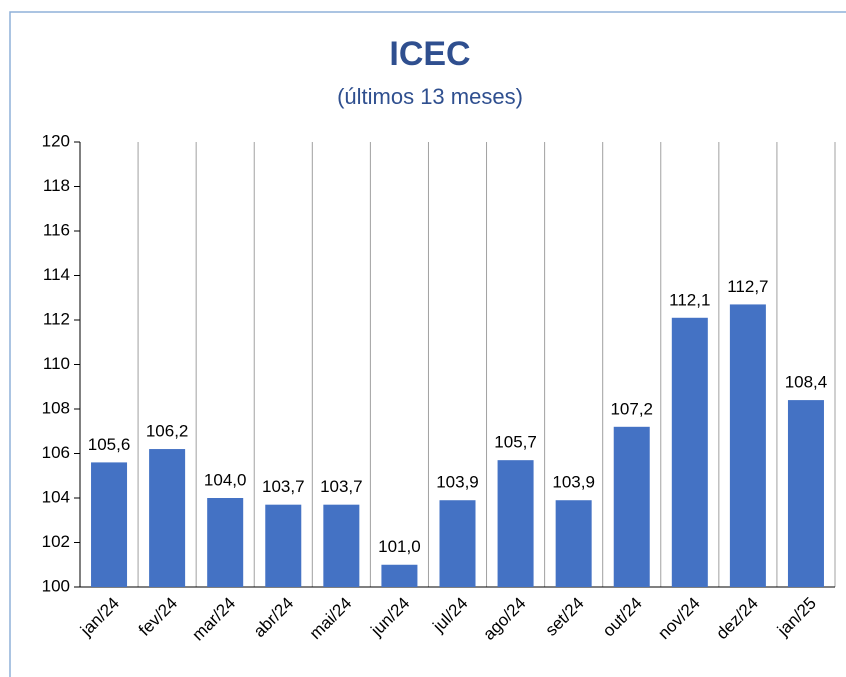  I want to click on data-label: 105,7, so click(515, 442).